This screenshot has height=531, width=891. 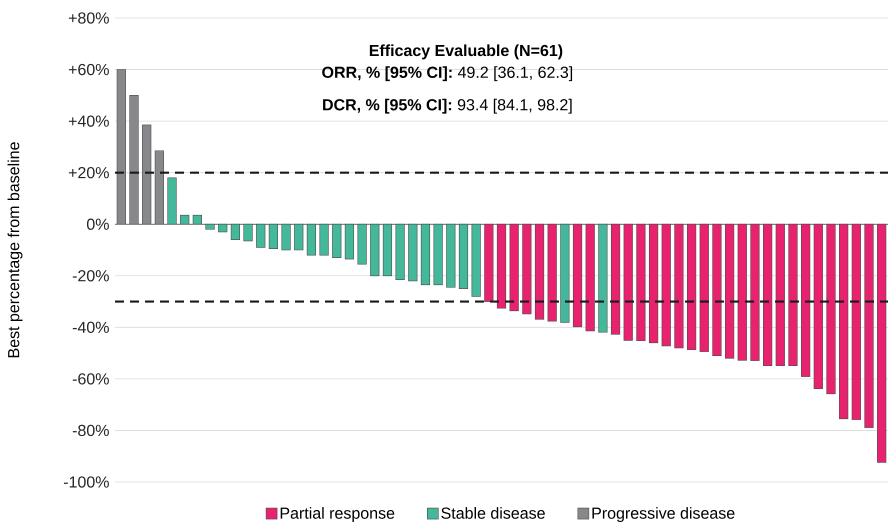 What do you see at coordinates (88, 172) in the screenshot?
I see `y-tick-label: +20%` at bounding box center [88, 172].